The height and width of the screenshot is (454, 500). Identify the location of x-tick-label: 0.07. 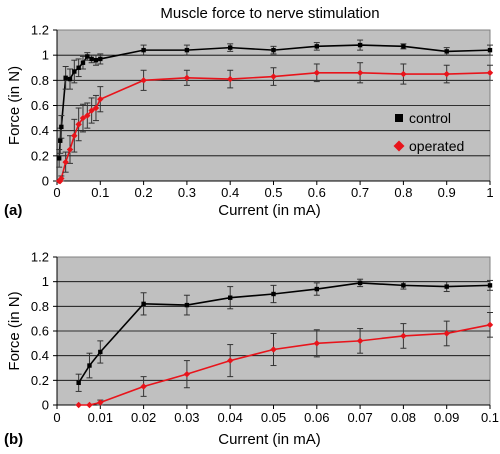
(359, 417).